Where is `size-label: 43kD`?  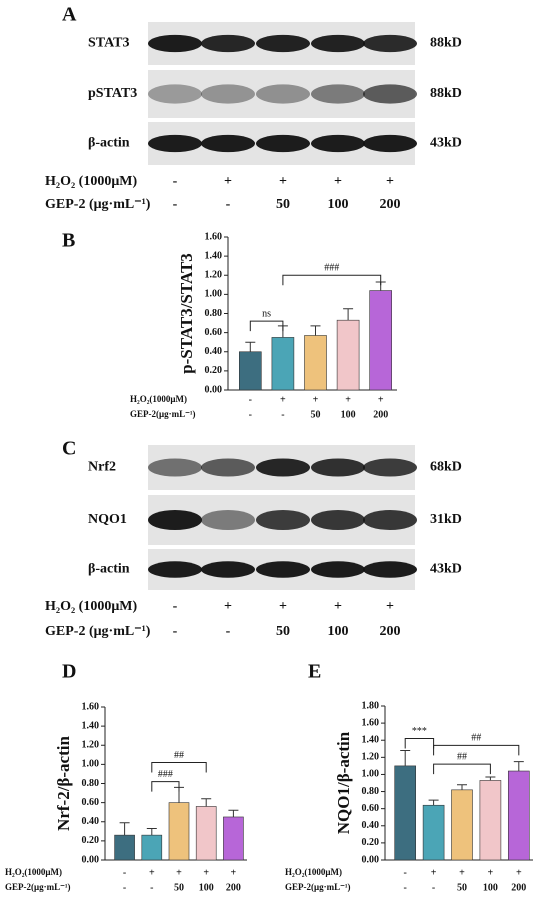 size-label: 43kD is located at coordinates (446, 569).